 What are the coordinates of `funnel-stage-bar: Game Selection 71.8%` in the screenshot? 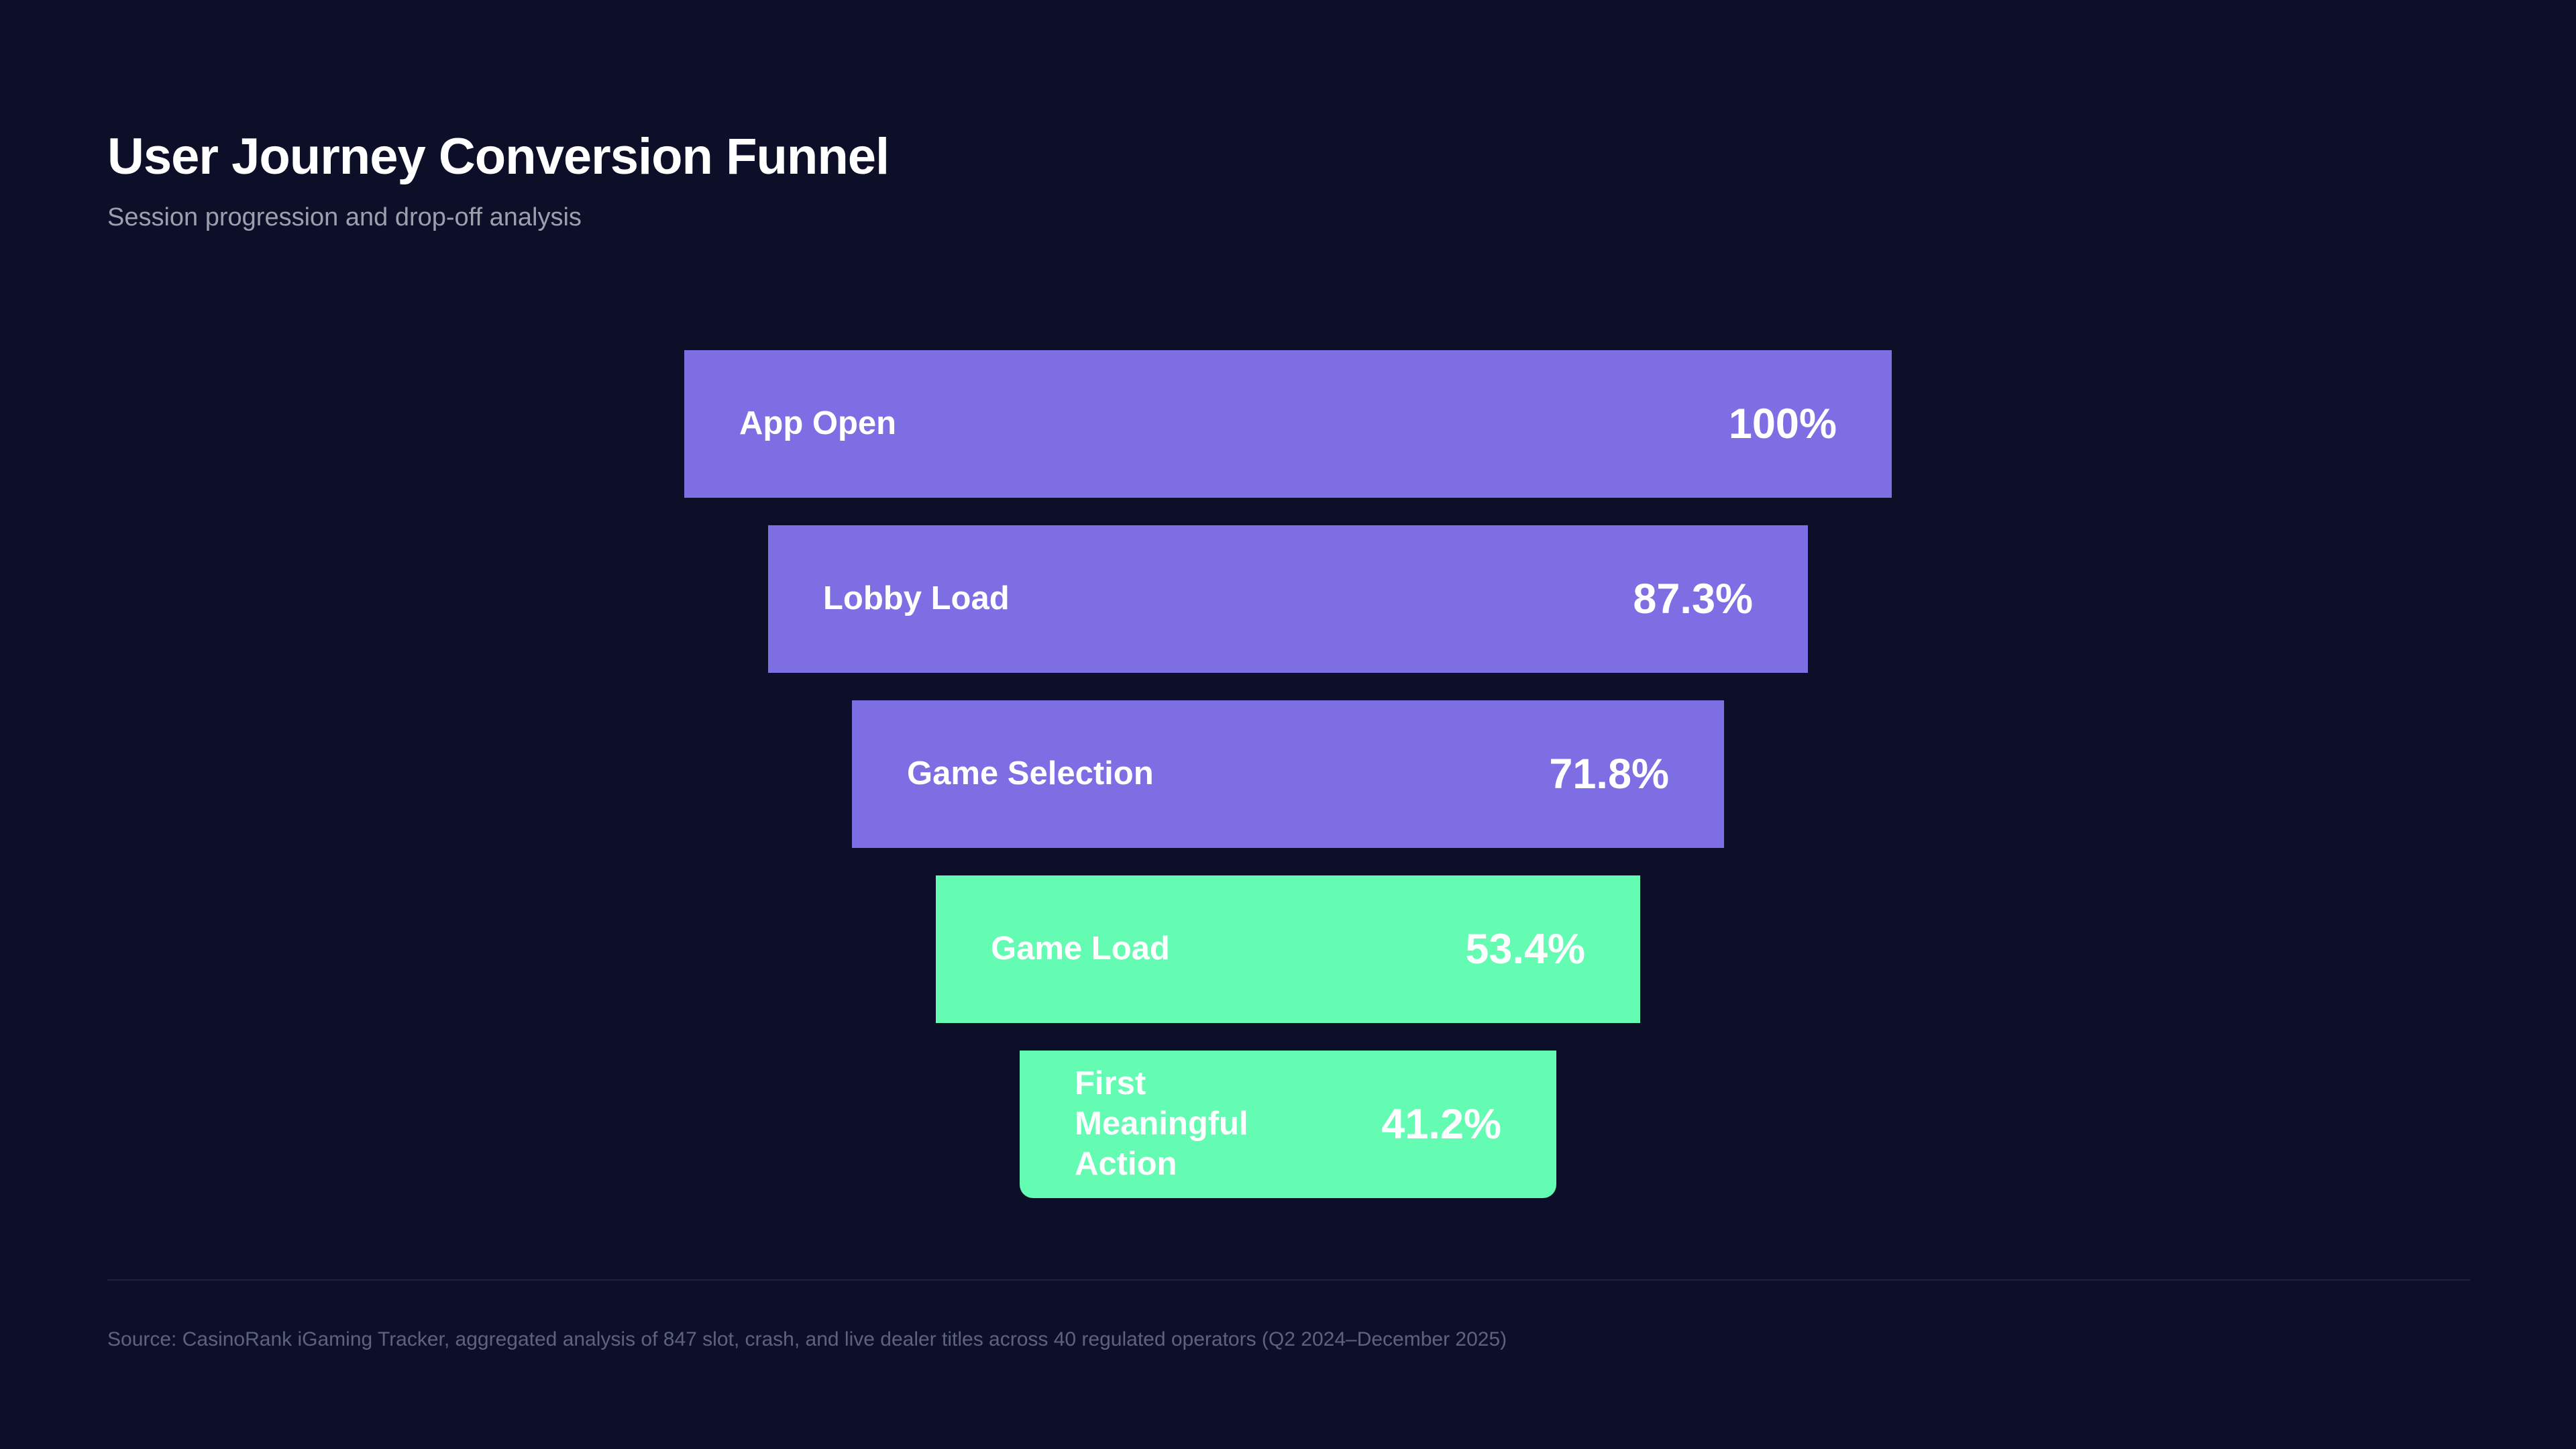 It's located at (1288, 774).